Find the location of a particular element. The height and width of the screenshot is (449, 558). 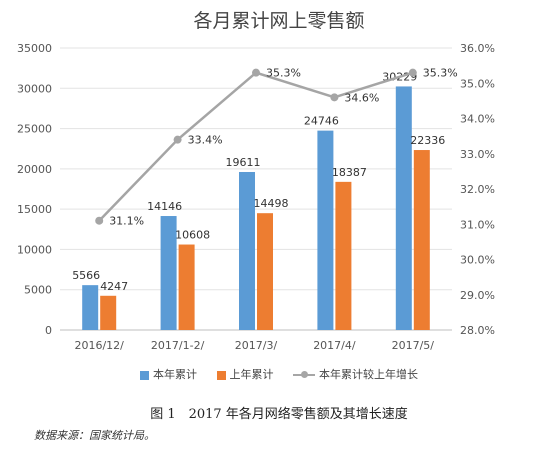

figure-caption: 图 1 2017 年各月网络零售额及其增长速度 is located at coordinates (279, 414).